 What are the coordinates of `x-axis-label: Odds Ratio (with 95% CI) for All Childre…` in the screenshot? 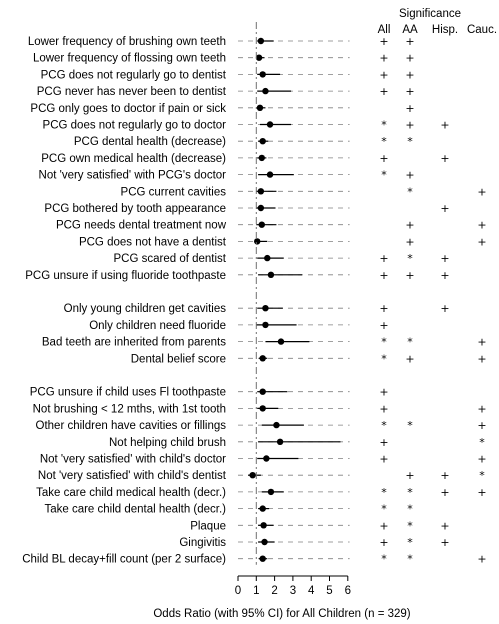 It's located at (281, 614).